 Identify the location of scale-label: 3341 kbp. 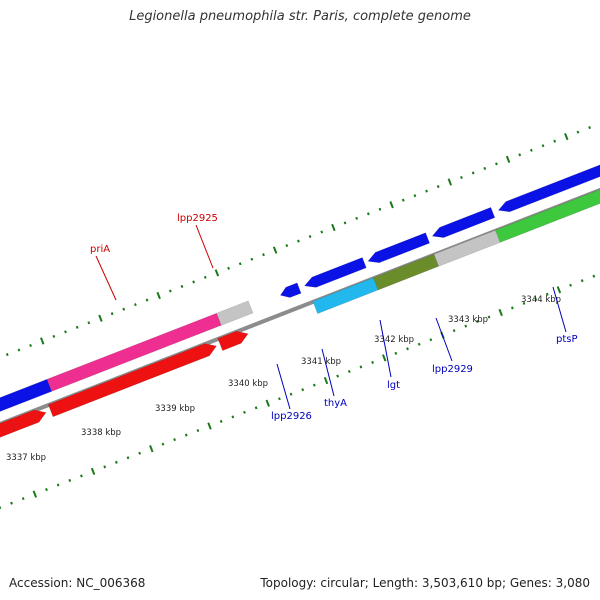
(321, 362).